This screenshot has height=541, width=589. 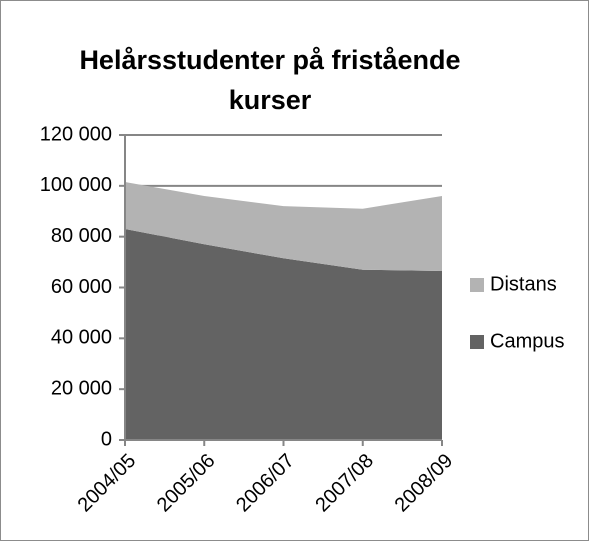 What do you see at coordinates (107, 483) in the screenshot?
I see `x-tick-label: 2004/05` at bounding box center [107, 483].